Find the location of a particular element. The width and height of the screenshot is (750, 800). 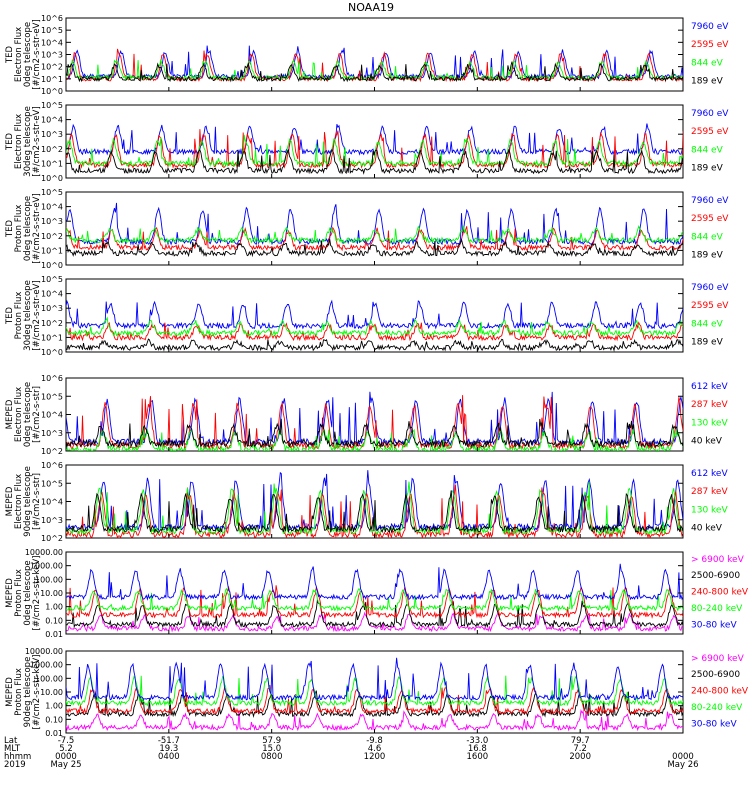

y-tick-label: 100.00 is located at coordinates (49, 579).